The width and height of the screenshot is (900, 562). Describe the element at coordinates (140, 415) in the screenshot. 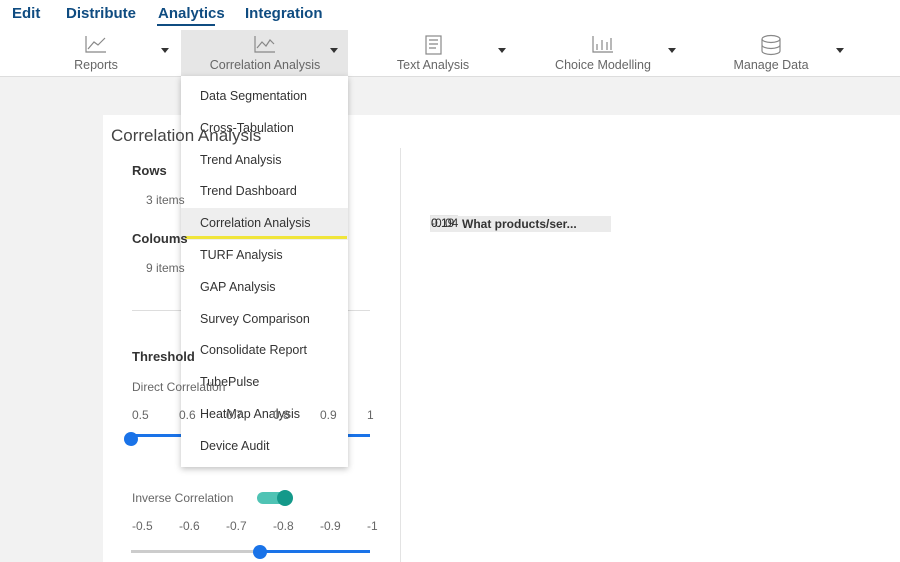

I see `slider-tick: 0.5` at that location.